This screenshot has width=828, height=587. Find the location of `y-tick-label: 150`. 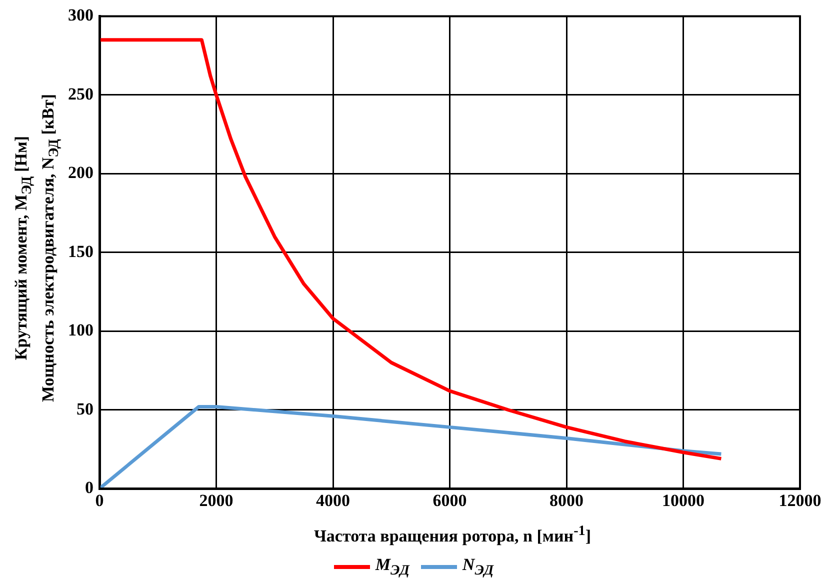

y-tick-label: 150 is located at coordinates (81, 251).